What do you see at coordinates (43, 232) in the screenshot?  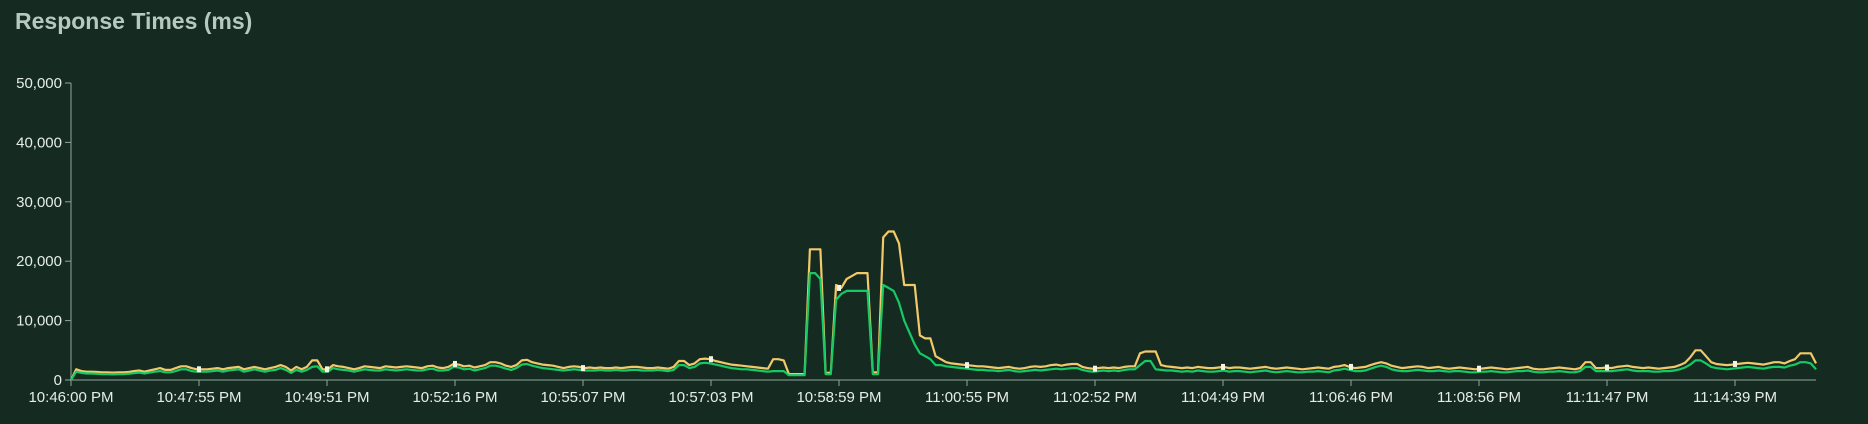 I see `y-axis-ticks: 0 10,000 20,000 30,000 40,000 50,000` at bounding box center [43, 232].